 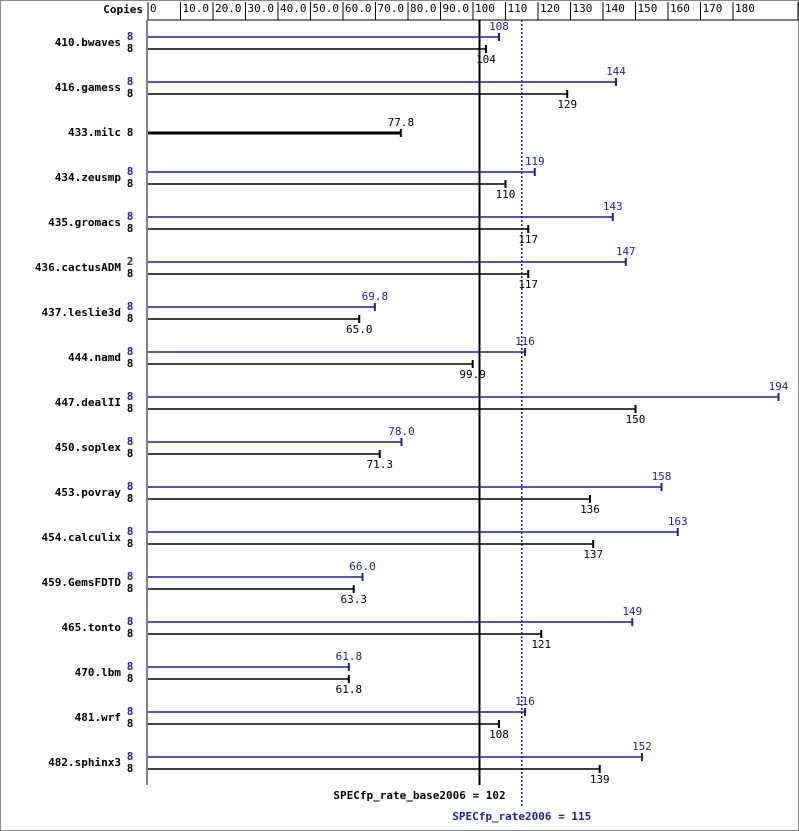 I want to click on base-value-label: 117, so click(x=528, y=239).